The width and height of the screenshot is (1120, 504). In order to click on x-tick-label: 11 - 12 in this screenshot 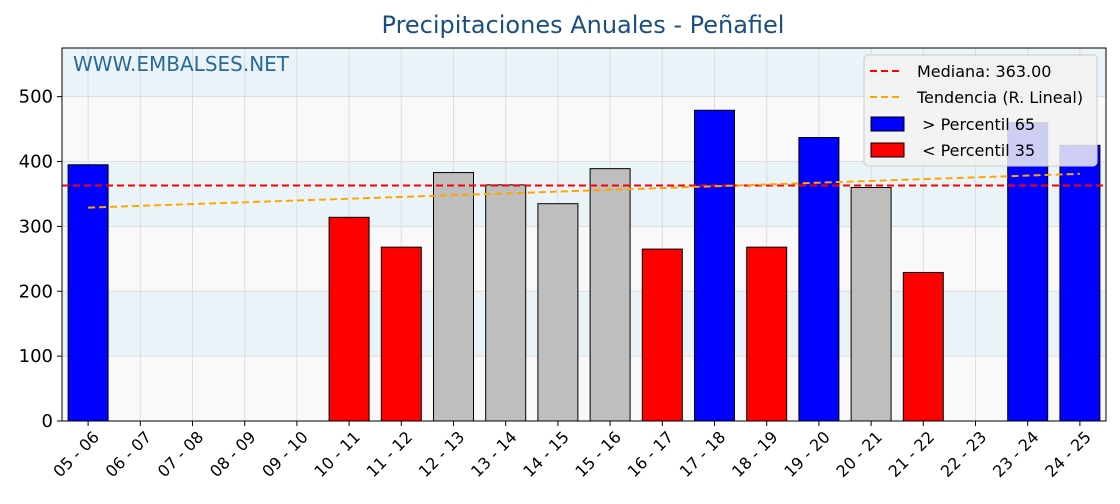, I will do `click(390, 454)`.